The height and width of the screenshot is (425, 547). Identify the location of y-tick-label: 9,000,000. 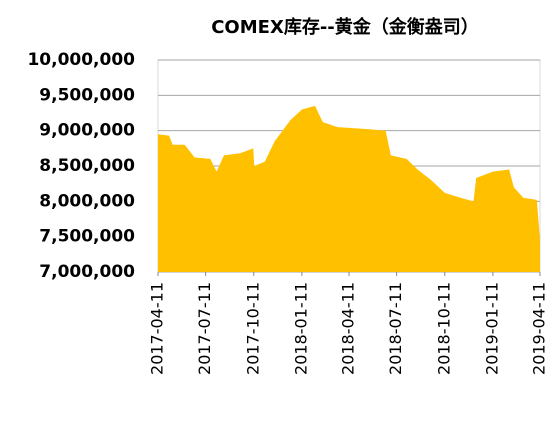
(87, 131).